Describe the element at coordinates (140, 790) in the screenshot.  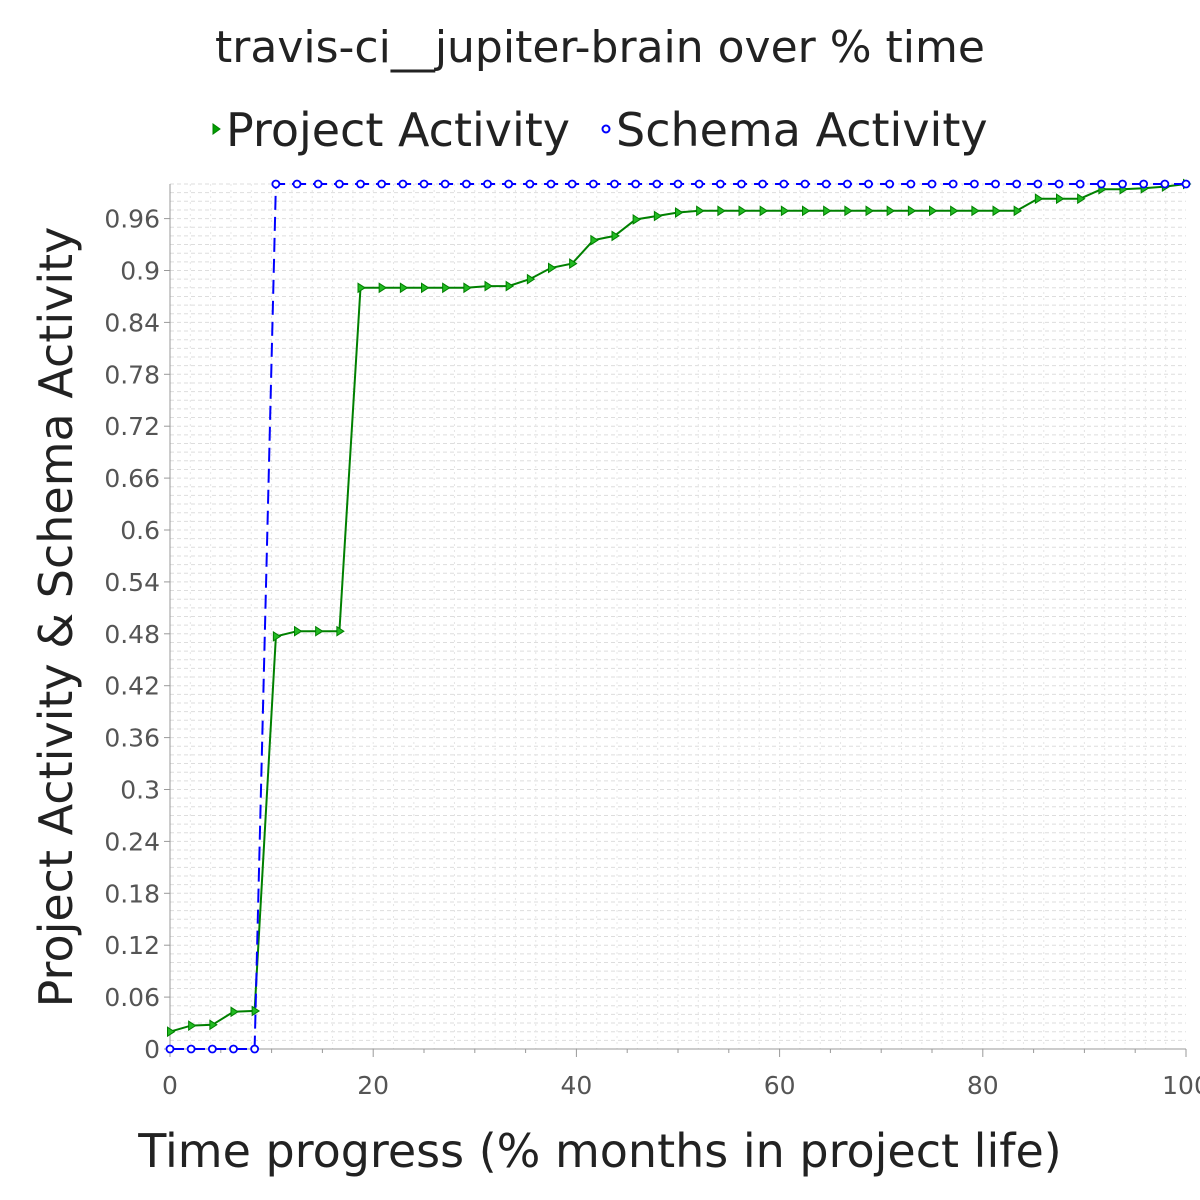
I see `y-tick-label: 0.3` at that location.